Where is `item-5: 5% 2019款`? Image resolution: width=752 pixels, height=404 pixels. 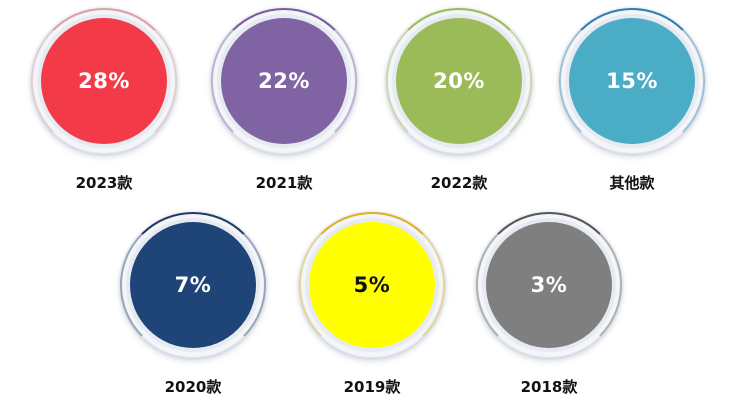
item-5: 5% 2019款 is located at coordinates (372, 304).